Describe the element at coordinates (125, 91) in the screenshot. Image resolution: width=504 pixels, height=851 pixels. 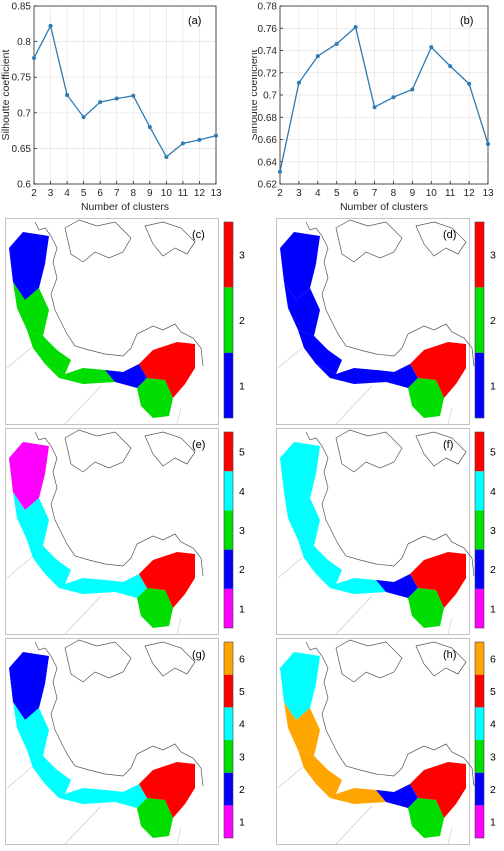
I see `series-line` at that location.